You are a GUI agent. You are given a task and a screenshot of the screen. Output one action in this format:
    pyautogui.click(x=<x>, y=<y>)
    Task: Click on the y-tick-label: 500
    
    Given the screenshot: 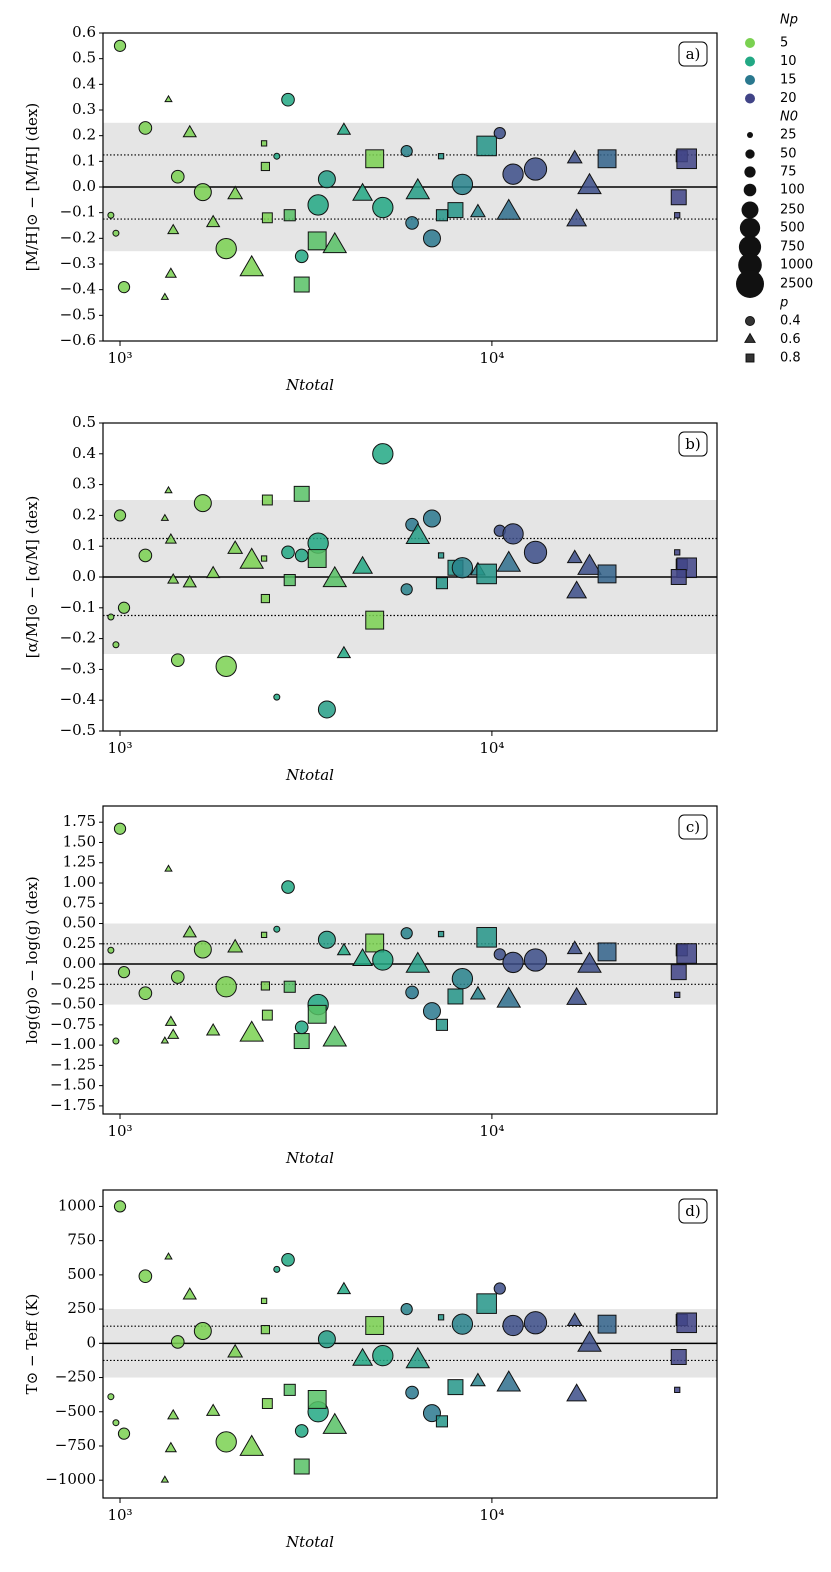 What is the action you would take?
    pyautogui.click(x=81, y=1274)
    